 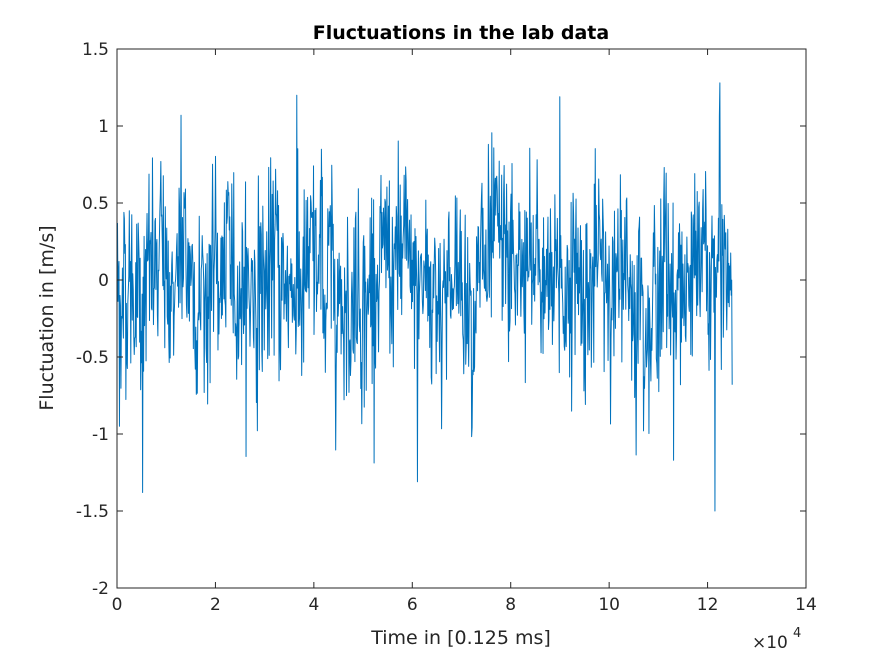 I want to click on y-tick-label: -0.5, so click(x=92, y=358).